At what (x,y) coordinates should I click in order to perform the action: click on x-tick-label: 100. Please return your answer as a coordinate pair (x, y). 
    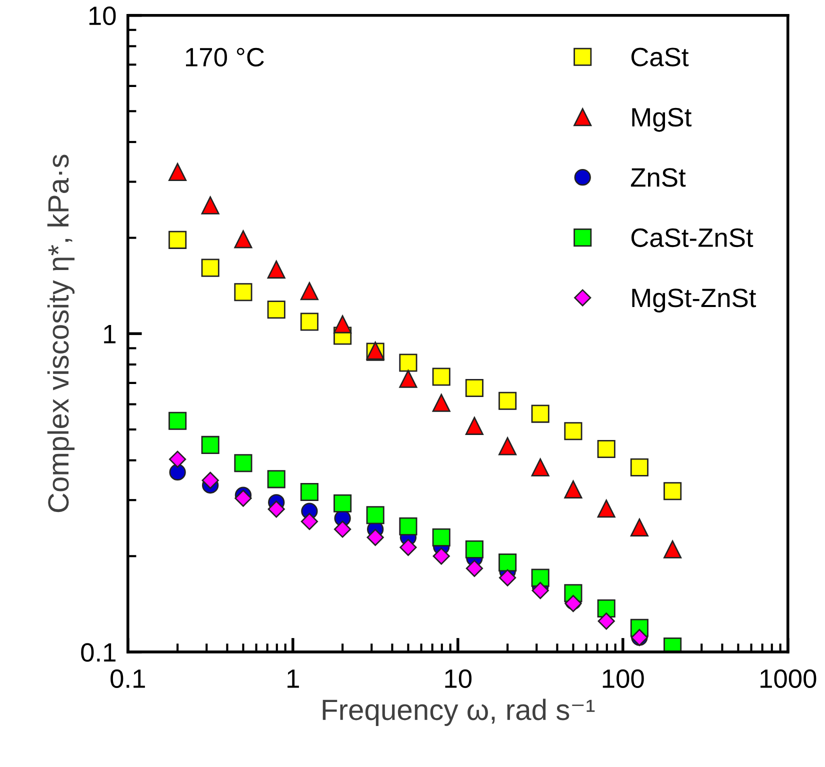
    Looking at the image, I should click on (623, 678).